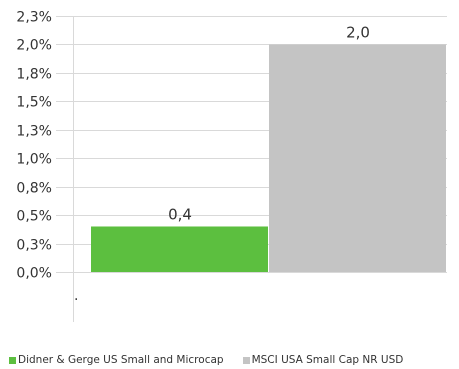  Describe the element at coordinates (34, 189) in the screenshot. I see `y-tick-label-3: 0,8%` at that location.